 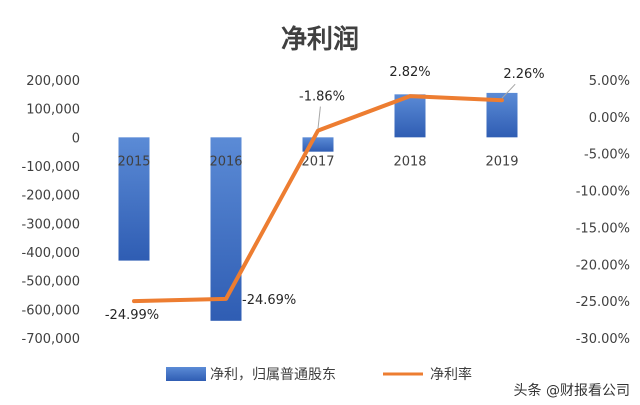 What do you see at coordinates (51, 167) in the screenshot?
I see `left-axis-tick-label: -100,000` at bounding box center [51, 167].